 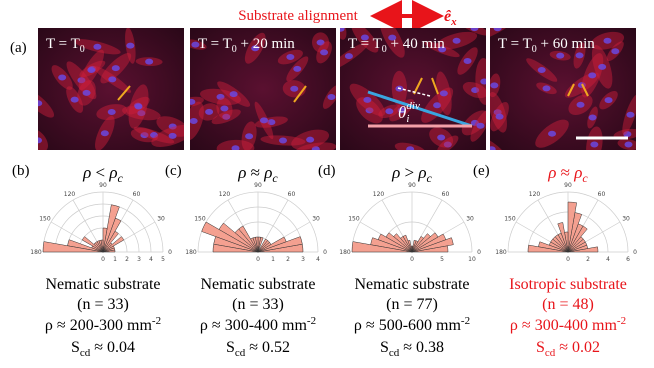 What do you see at coordinates (258, 324) in the screenshot?
I see `density: ρ ≈ 300-400 mm-2` at bounding box center [258, 324].